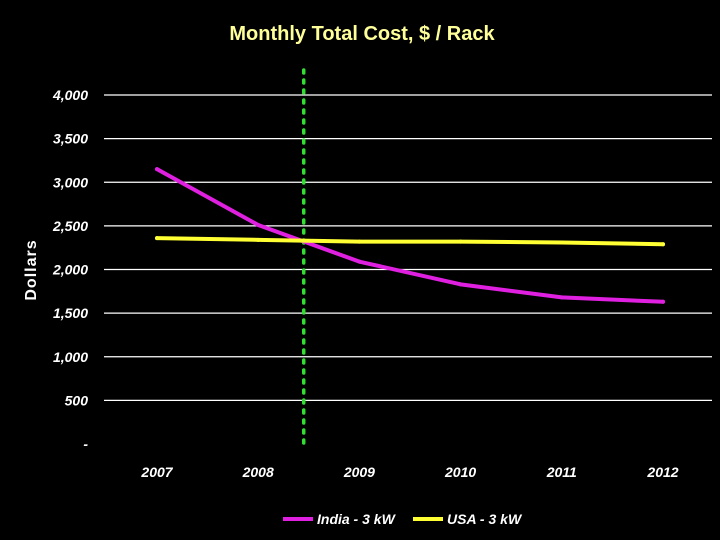  I want to click on y-tick-label: 1,500, so click(70, 313).